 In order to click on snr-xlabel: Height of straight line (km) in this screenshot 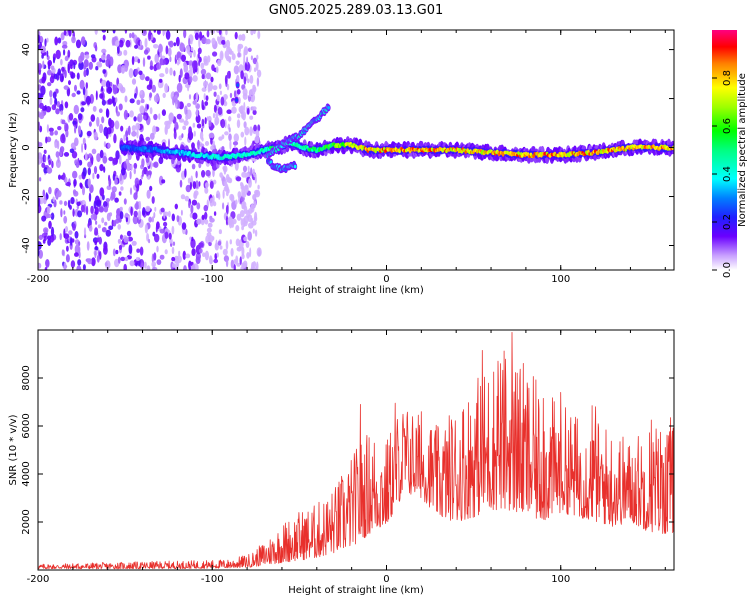, I will do `click(356, 590)`.